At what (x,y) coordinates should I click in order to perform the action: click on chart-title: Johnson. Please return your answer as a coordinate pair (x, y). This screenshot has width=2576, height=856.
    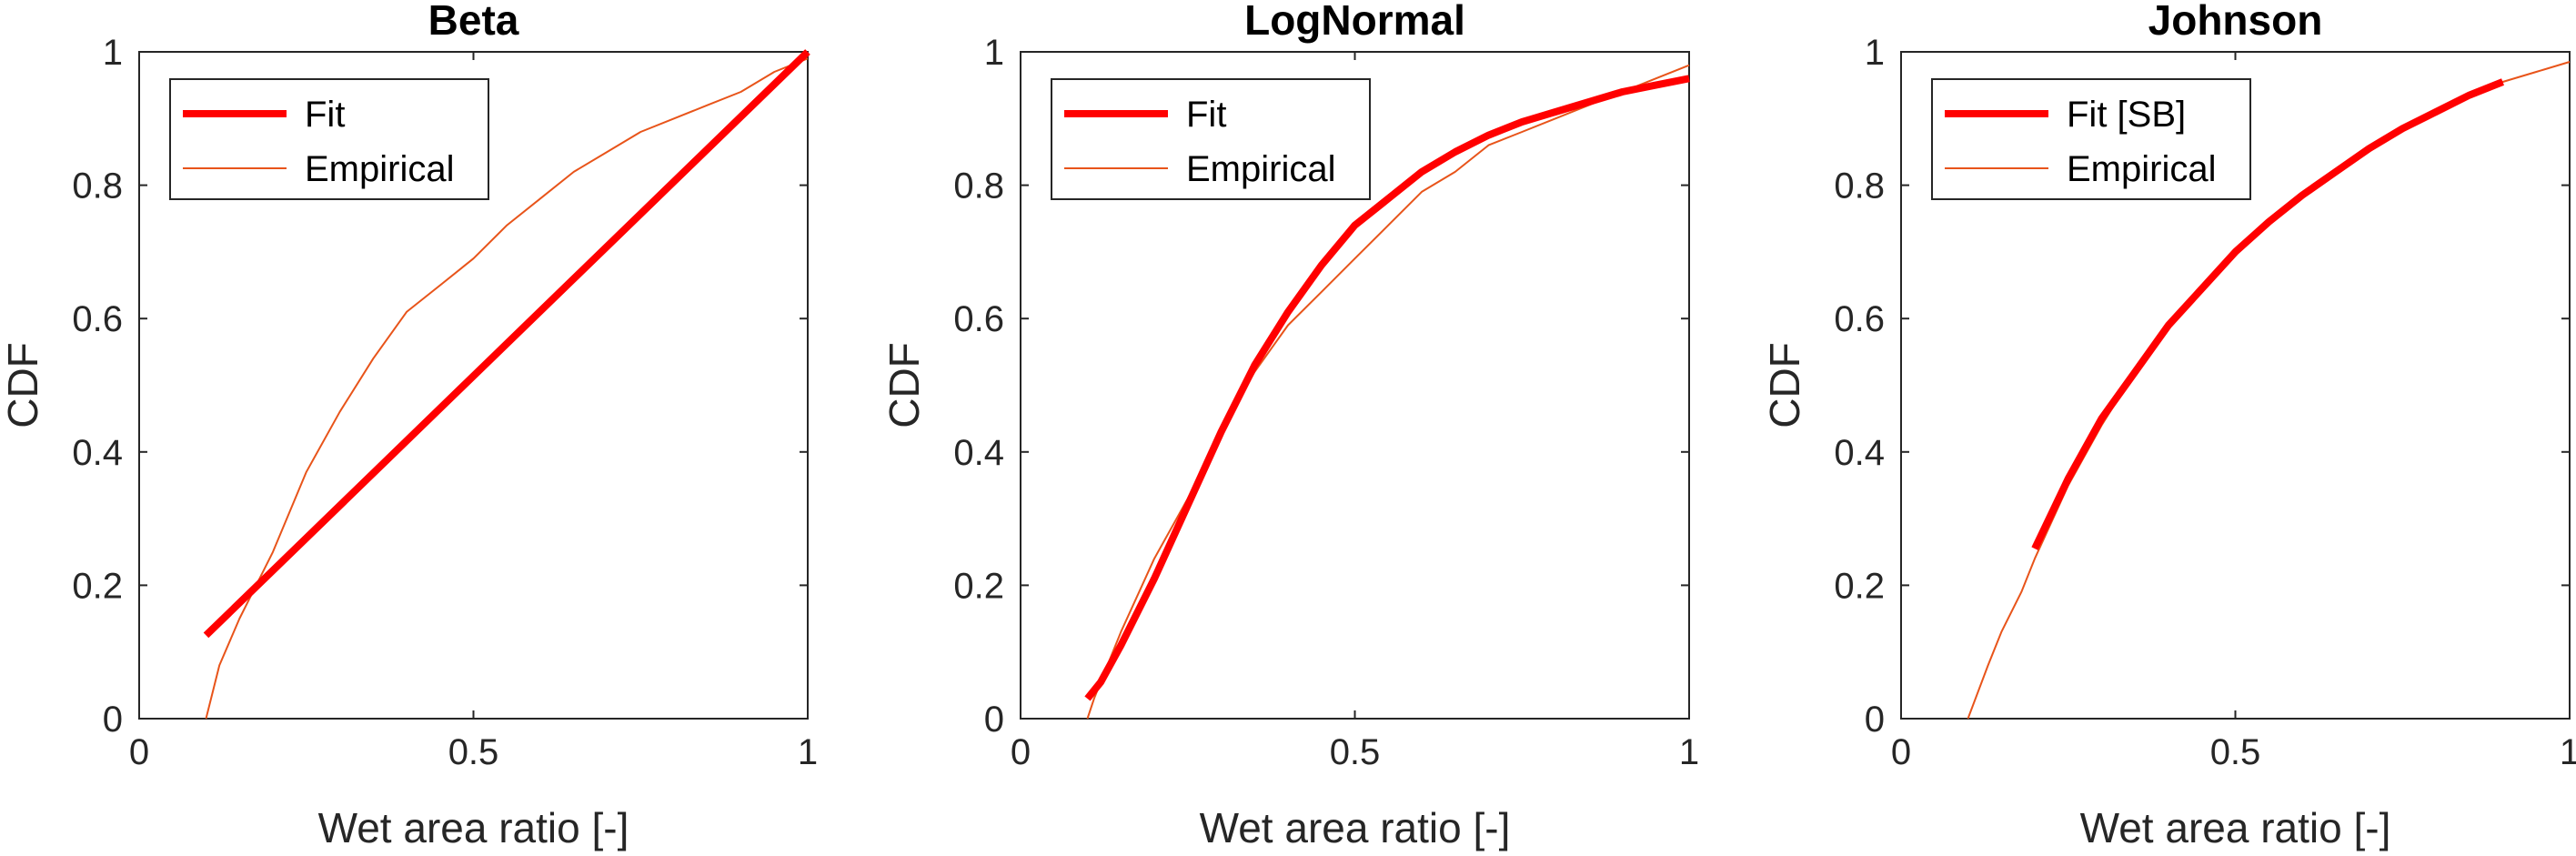
    Looking at the image, I should click on (2235, 22).